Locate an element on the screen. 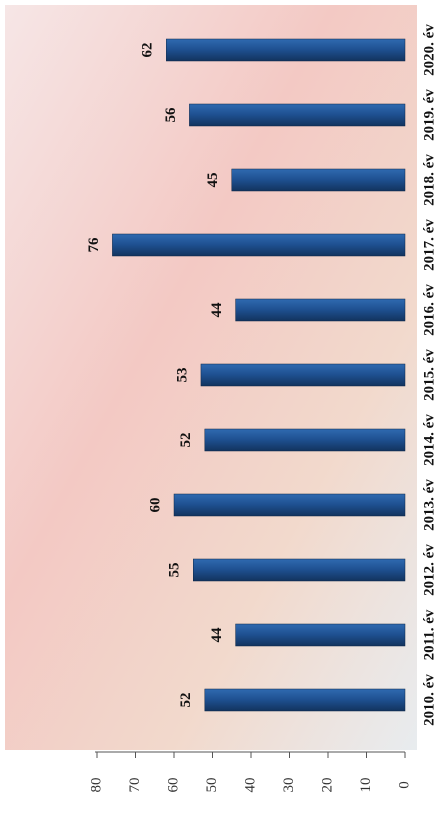 The image size is (443, 822). x-tick-label: 2013. év is located at coordinates (429, 505).